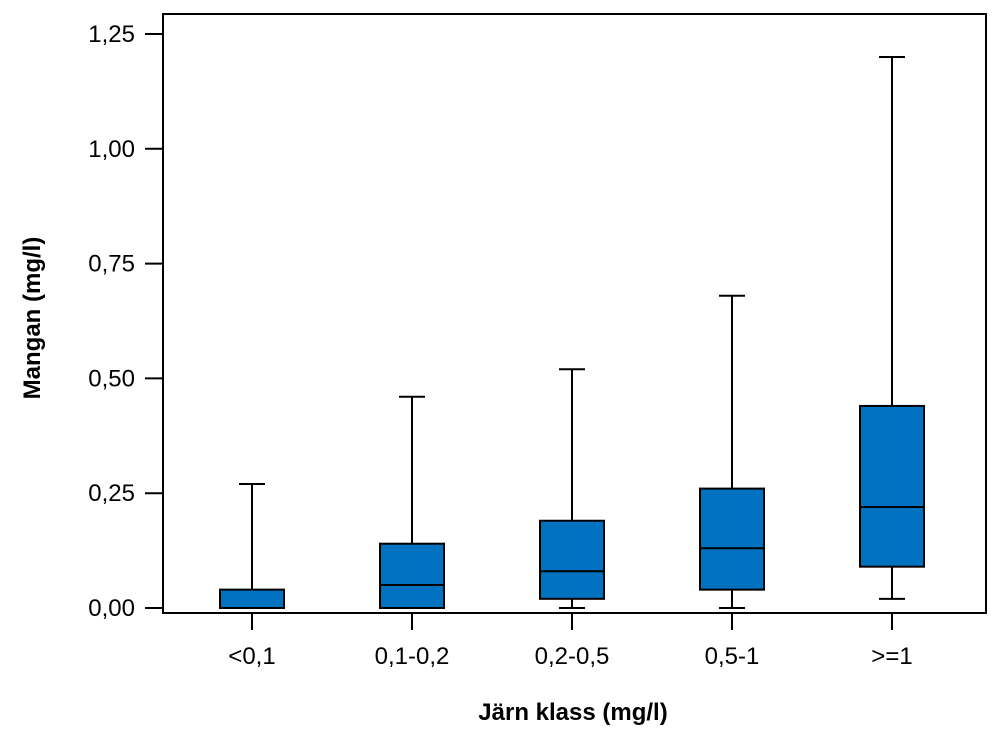 The height and width of the screenshot is (750, 1000). What do you see at coordinates (412, 656) in the screenshot?
I see `x-tick-label: 0,1-0,2` at bounding box center [412, 656].